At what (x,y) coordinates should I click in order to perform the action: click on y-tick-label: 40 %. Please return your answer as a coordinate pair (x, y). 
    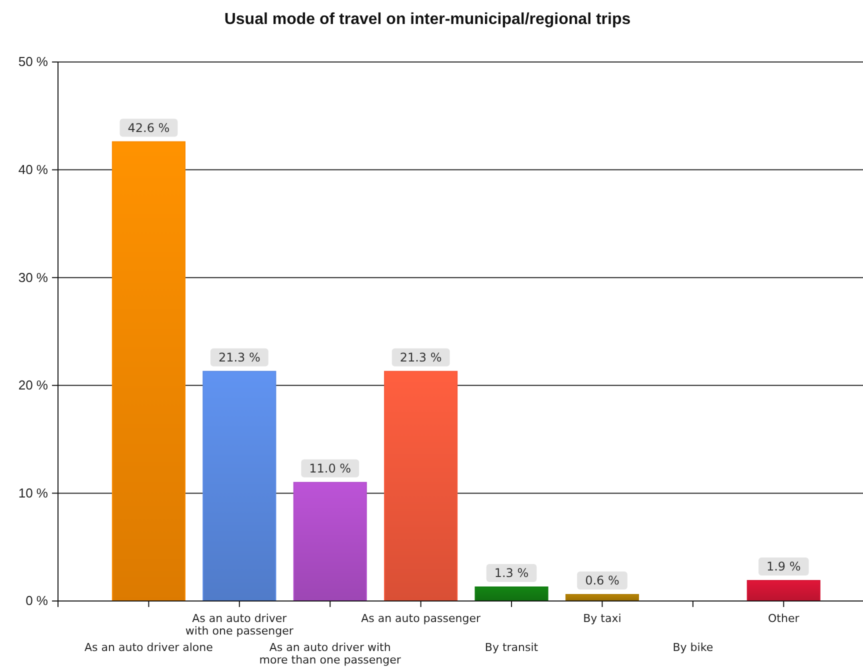
    Looking at the image, I should click on (33, 169).